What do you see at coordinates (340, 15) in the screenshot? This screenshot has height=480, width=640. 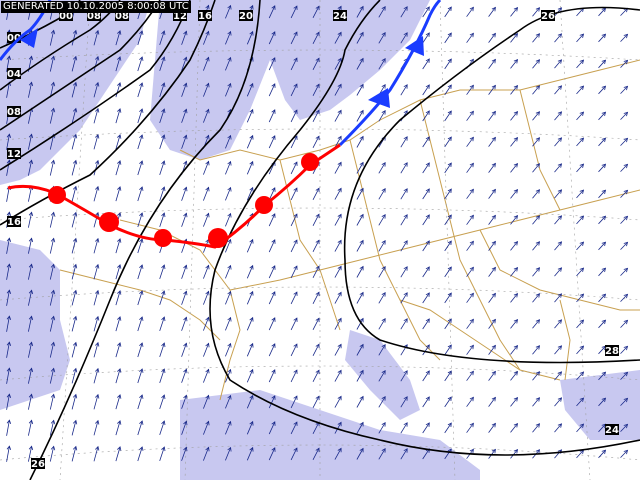 I see `isobar-label-bg` at bounding box center [340, 15].